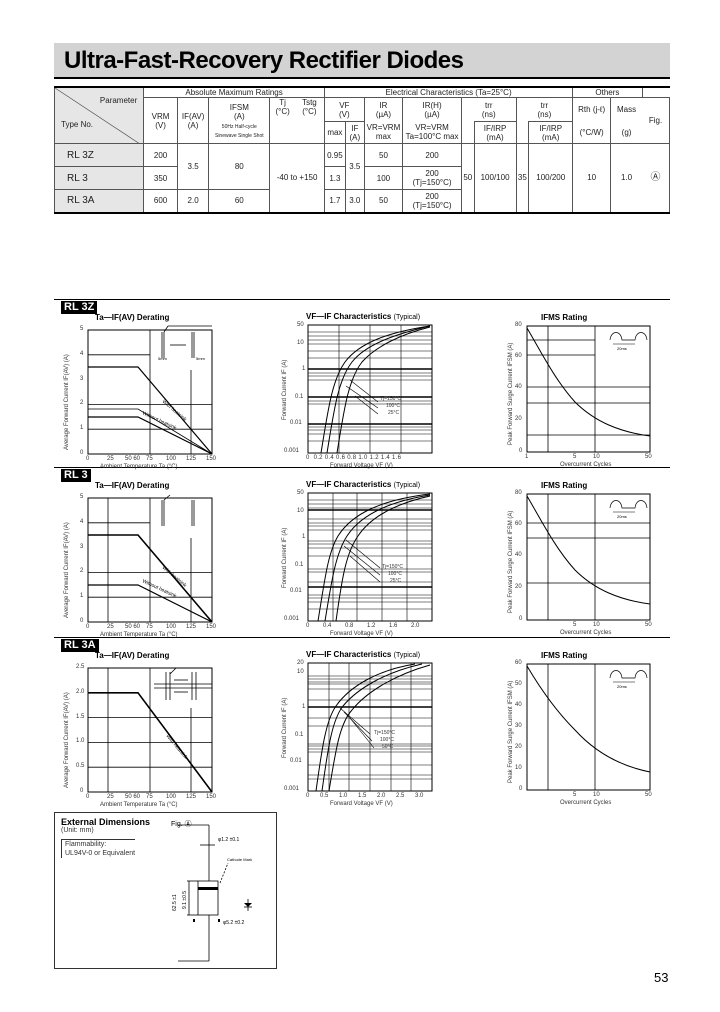  What do you see at coordinates (77, 124) in the screenshot?
I see `type-no-label: Type No.` at bounding box center [77, 124].